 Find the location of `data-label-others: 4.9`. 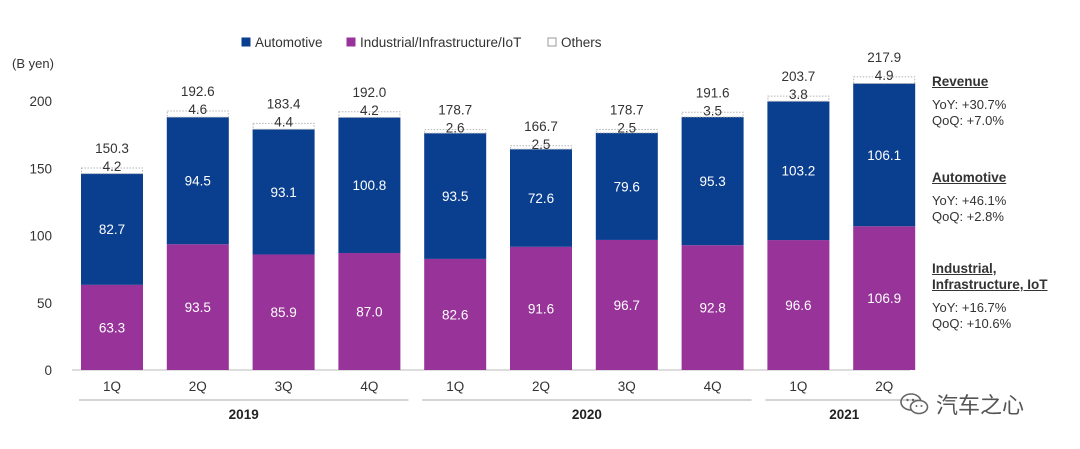

data-label-others: 4.9 is located at coordinates (884, 75).